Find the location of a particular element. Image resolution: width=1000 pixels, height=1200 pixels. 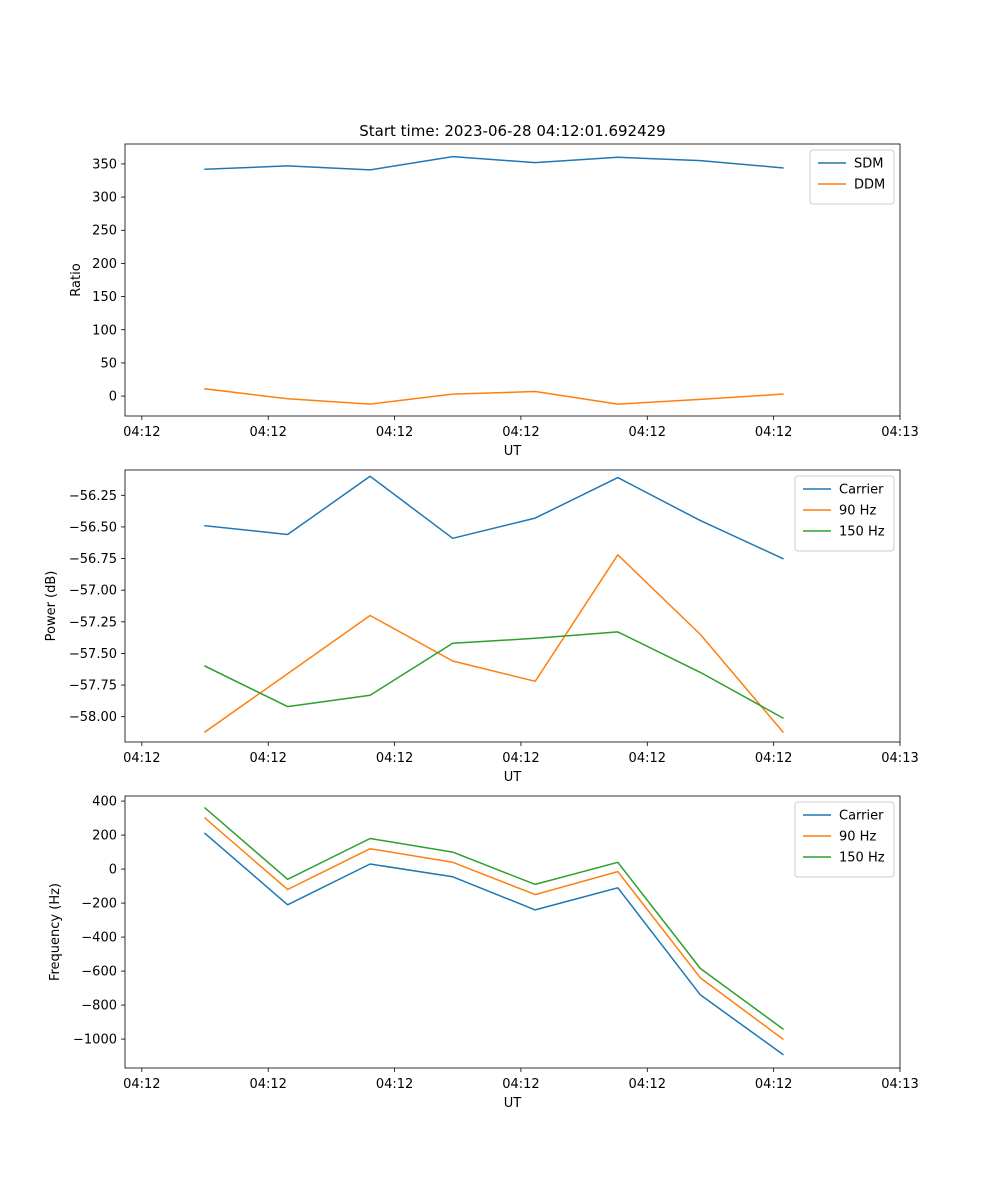

legend-label: SDM is located at coordinates (868, 164).